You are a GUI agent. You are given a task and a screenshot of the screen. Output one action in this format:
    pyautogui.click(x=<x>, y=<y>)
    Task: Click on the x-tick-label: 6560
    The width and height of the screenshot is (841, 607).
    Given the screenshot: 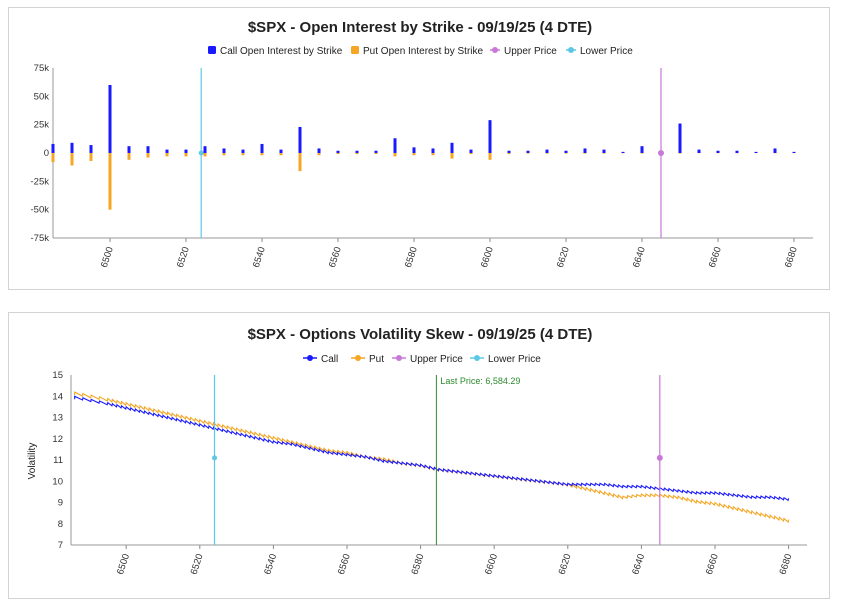 What is the action you would take?
    pyautogui.click(x=344, y=565)
    